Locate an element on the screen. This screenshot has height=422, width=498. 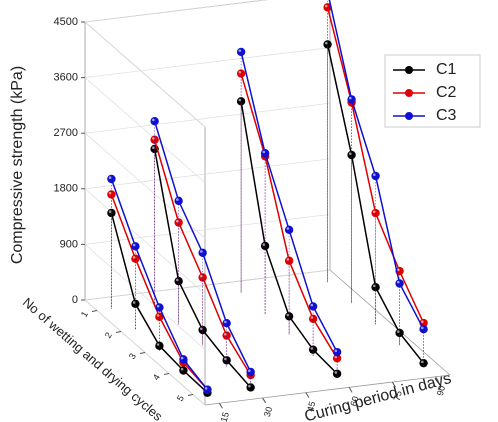
x-tick-label: 45 is located at coordinates (311, 406).